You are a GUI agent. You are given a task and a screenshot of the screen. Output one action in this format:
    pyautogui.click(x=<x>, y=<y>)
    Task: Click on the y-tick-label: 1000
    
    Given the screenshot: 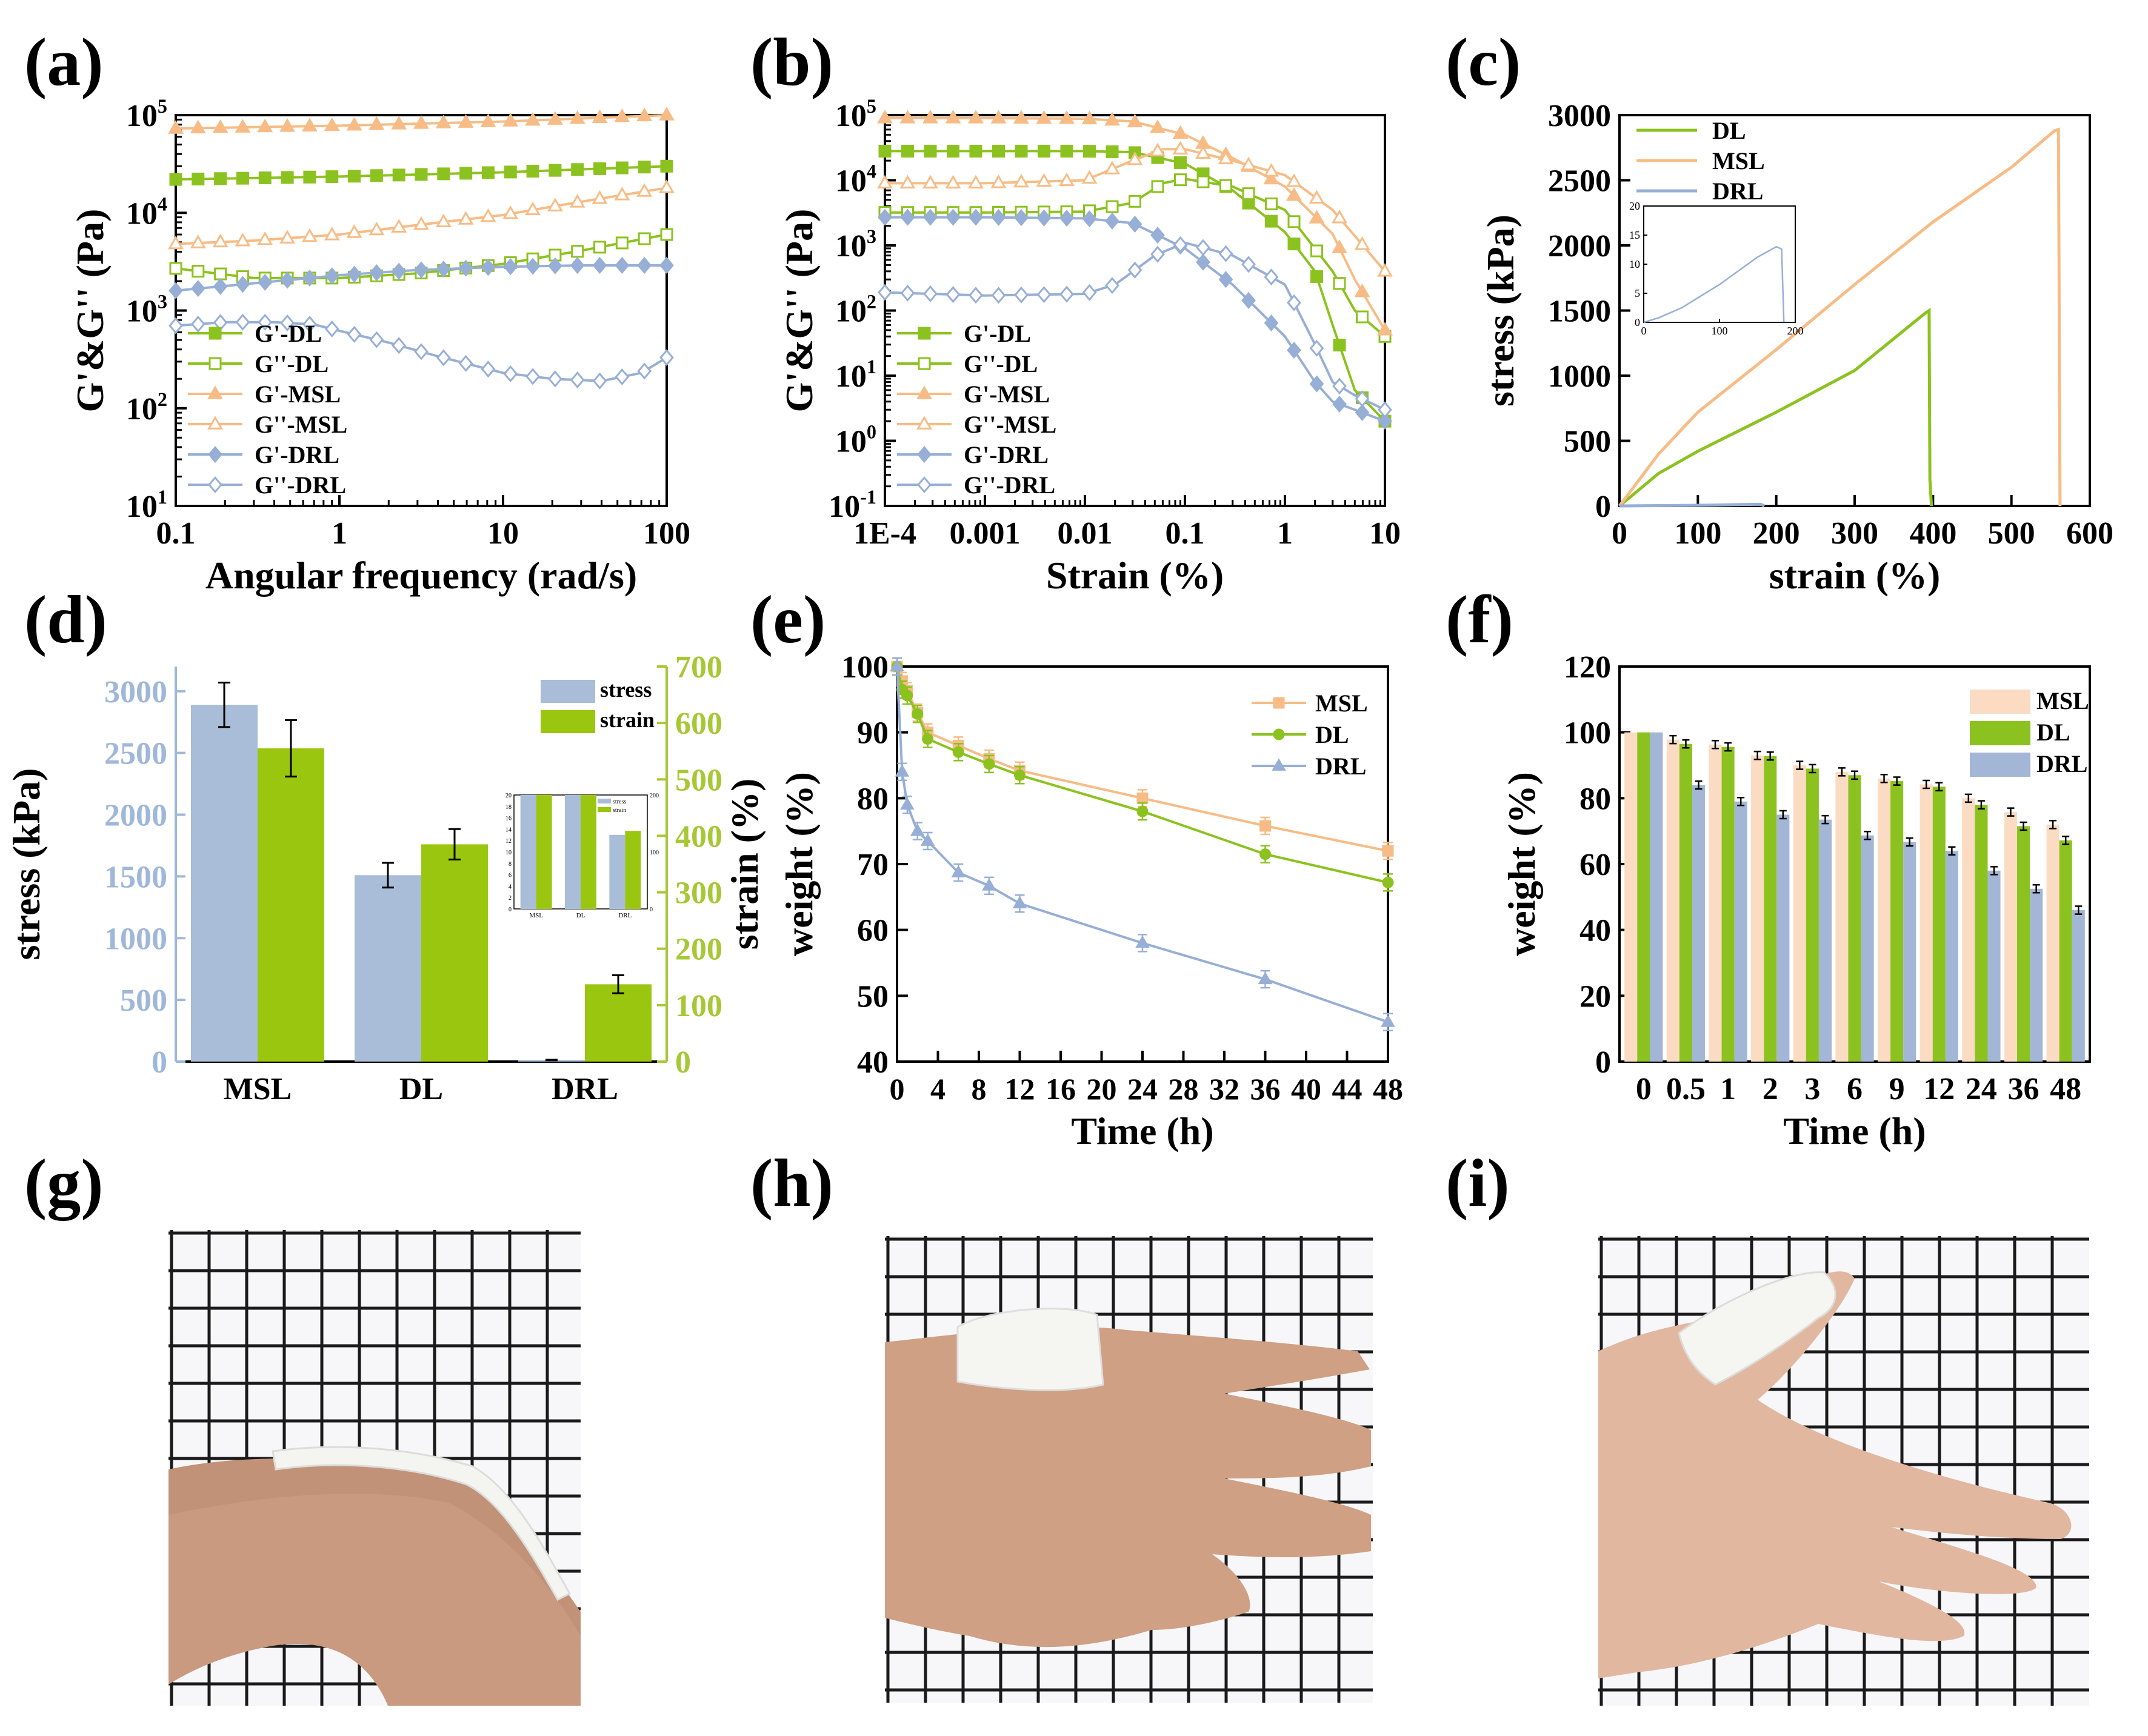 What is the action you would take?
    pyautogui.click(x=135, y=939)
    